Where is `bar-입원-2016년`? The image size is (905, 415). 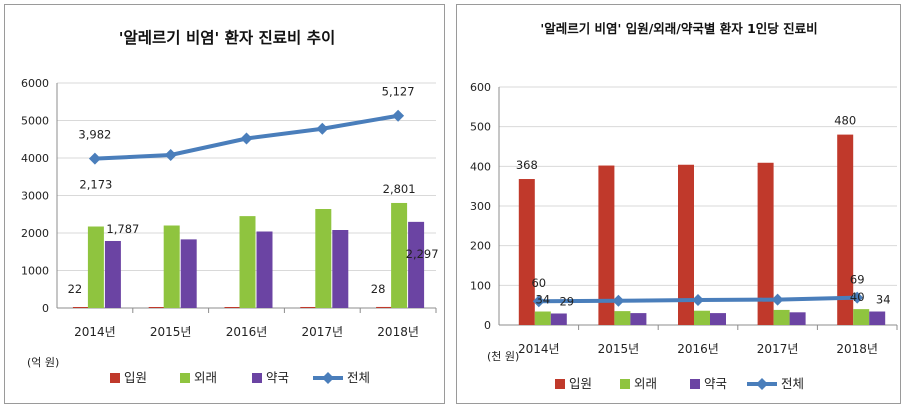 bar-입원-2016년 is located at coordinates (232, 307).